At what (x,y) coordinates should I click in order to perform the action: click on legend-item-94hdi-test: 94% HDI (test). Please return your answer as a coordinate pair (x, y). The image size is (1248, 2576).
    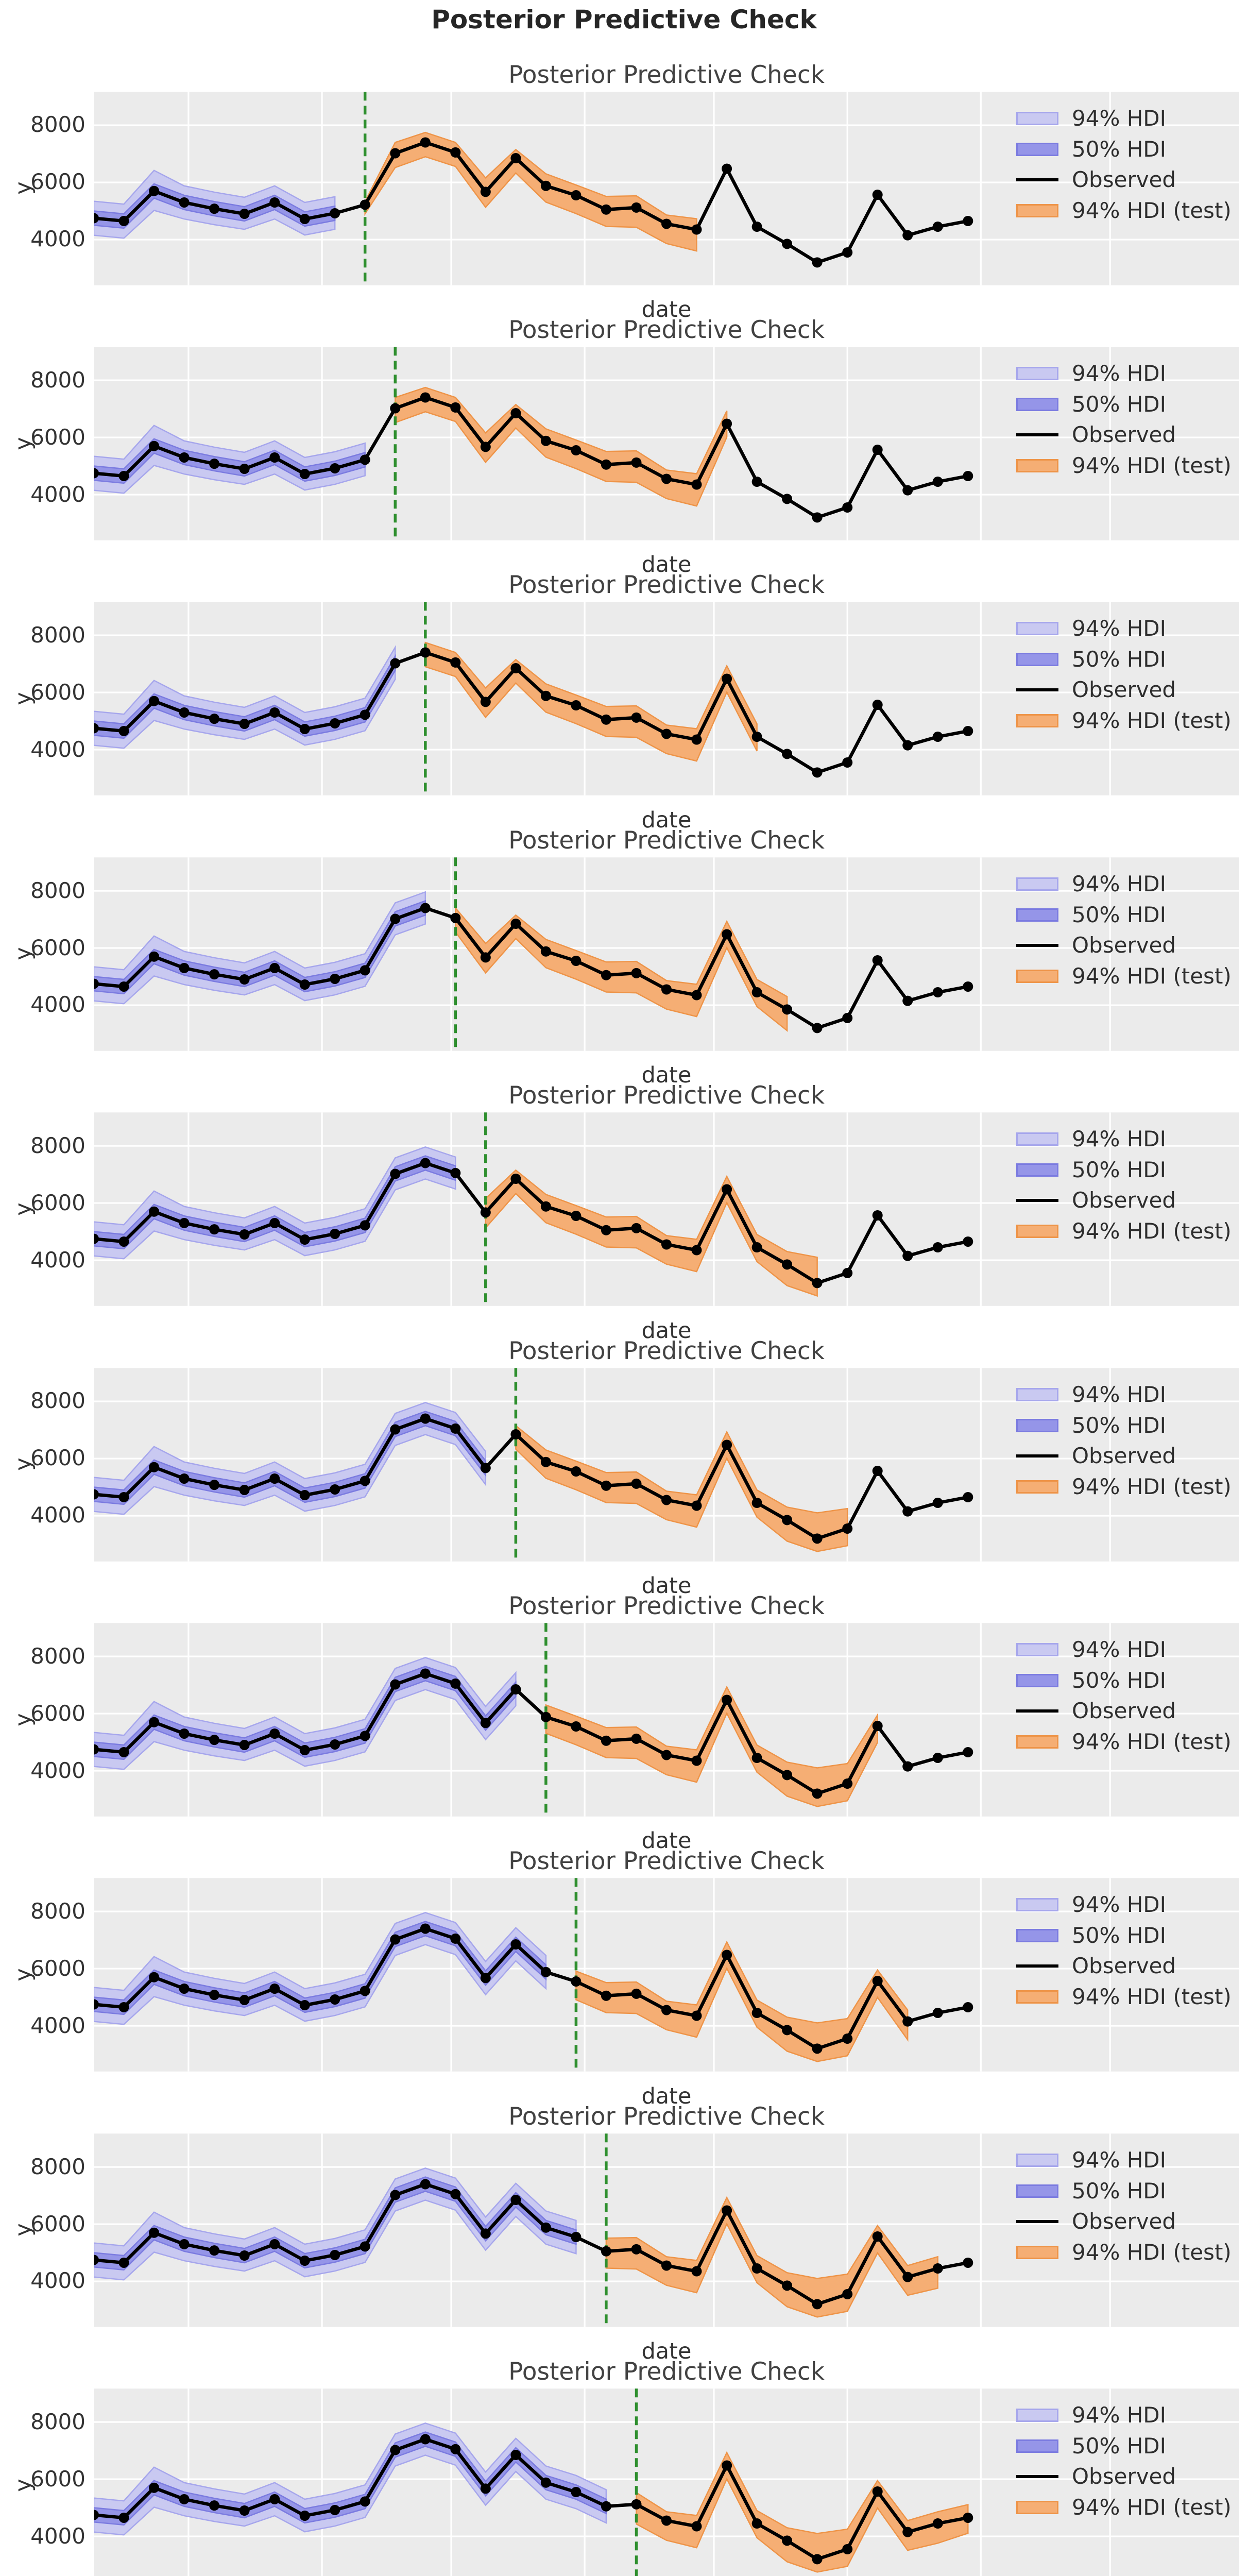
    Looking at the image, I should click on (1124, 465).